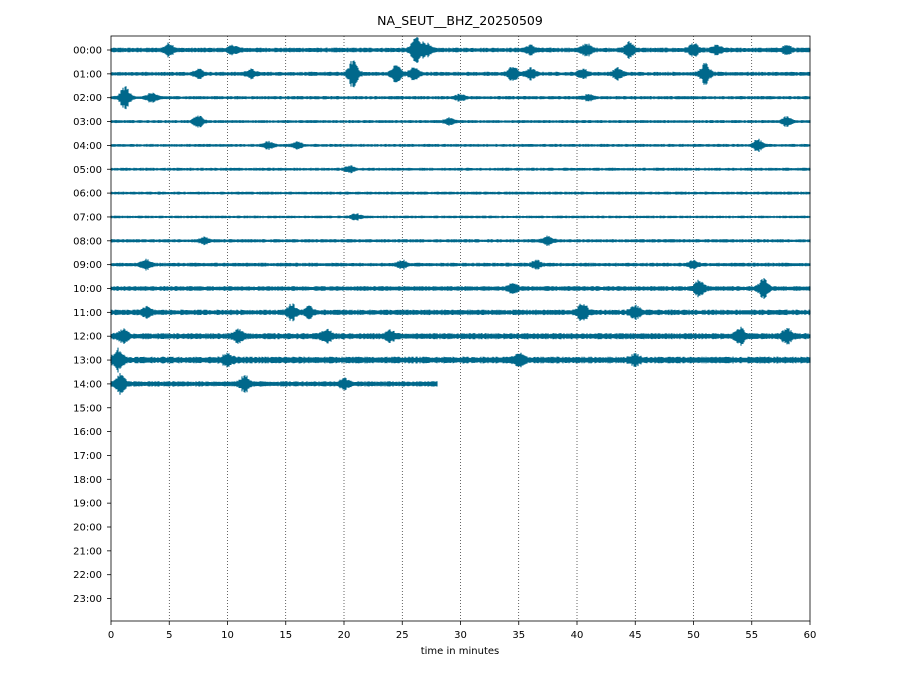  I want to click on y-tick-label: 07:00, so click(87, 217).